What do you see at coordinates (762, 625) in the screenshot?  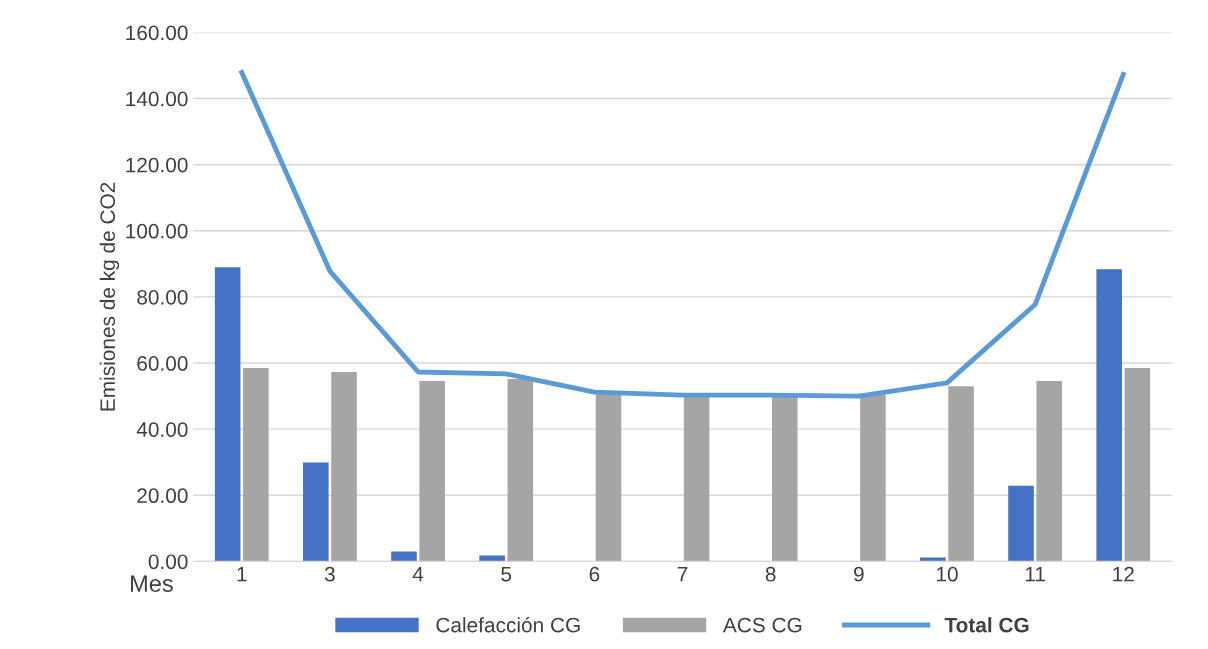 I see `legend-label: ACS CG` at bounding box center [762, 625].